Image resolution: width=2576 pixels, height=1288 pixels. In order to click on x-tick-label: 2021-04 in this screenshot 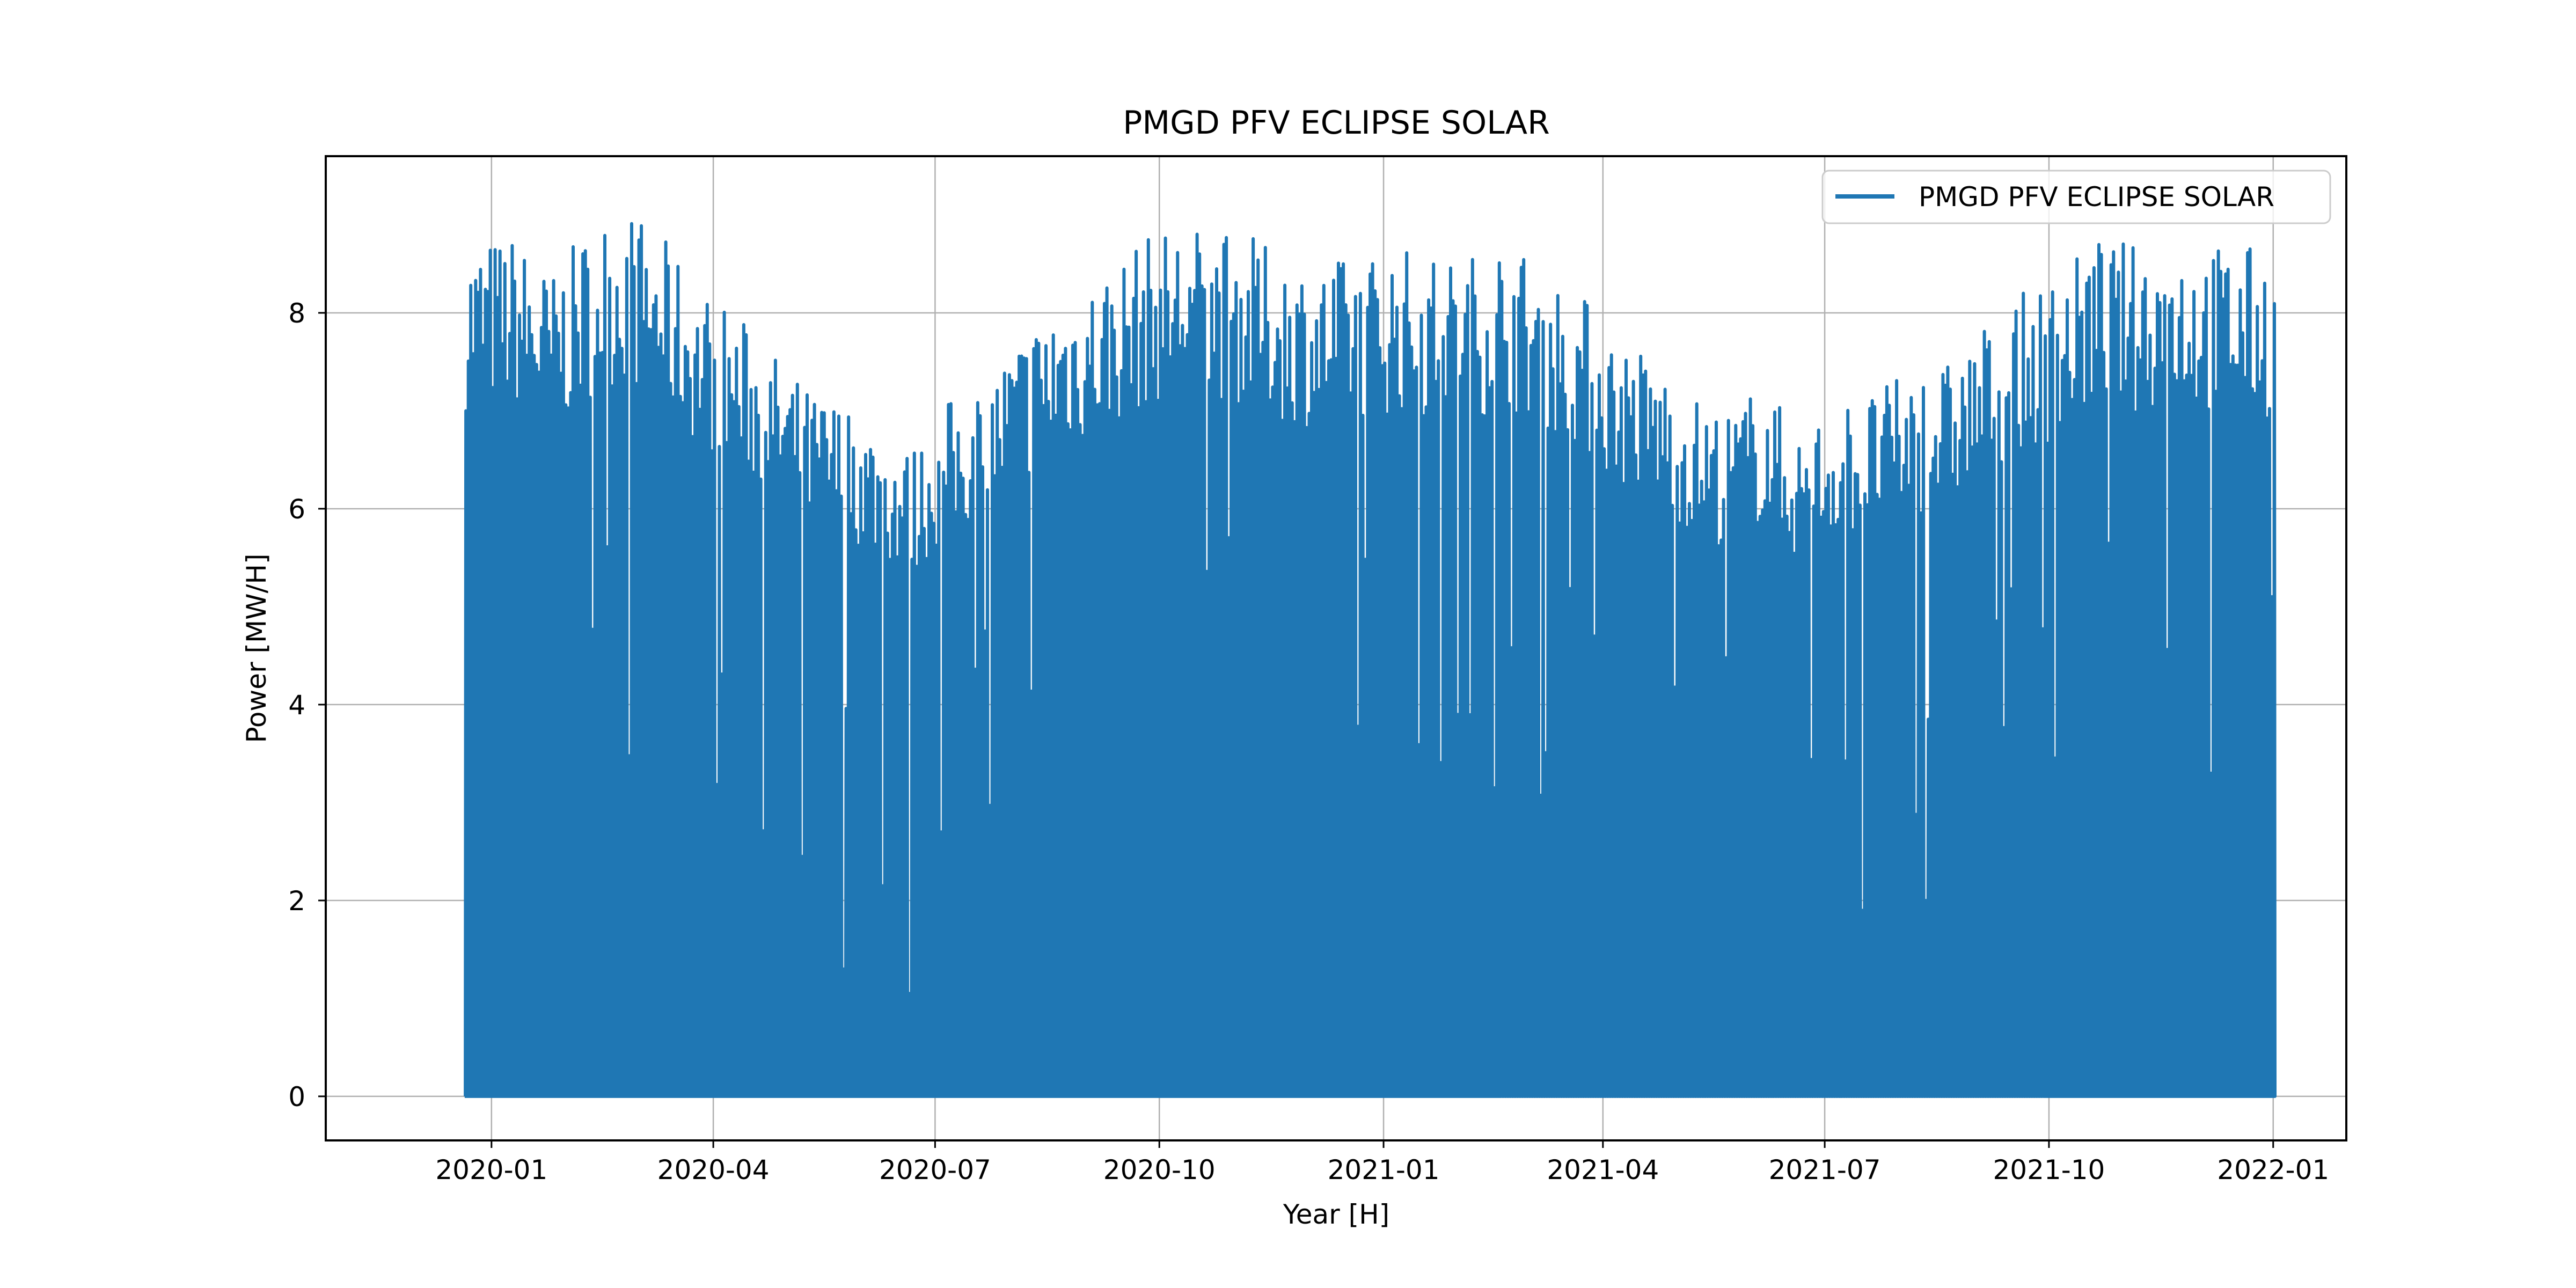, I will do `click(1603, 1169)`.